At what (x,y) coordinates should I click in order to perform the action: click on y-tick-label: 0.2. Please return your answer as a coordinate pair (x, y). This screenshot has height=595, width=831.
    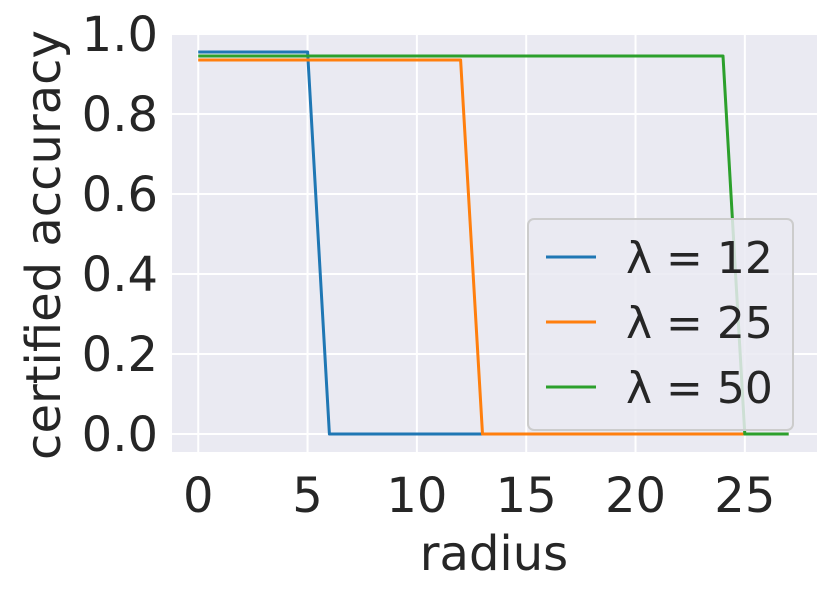
    Looking at the image, I should click on (120, 355).